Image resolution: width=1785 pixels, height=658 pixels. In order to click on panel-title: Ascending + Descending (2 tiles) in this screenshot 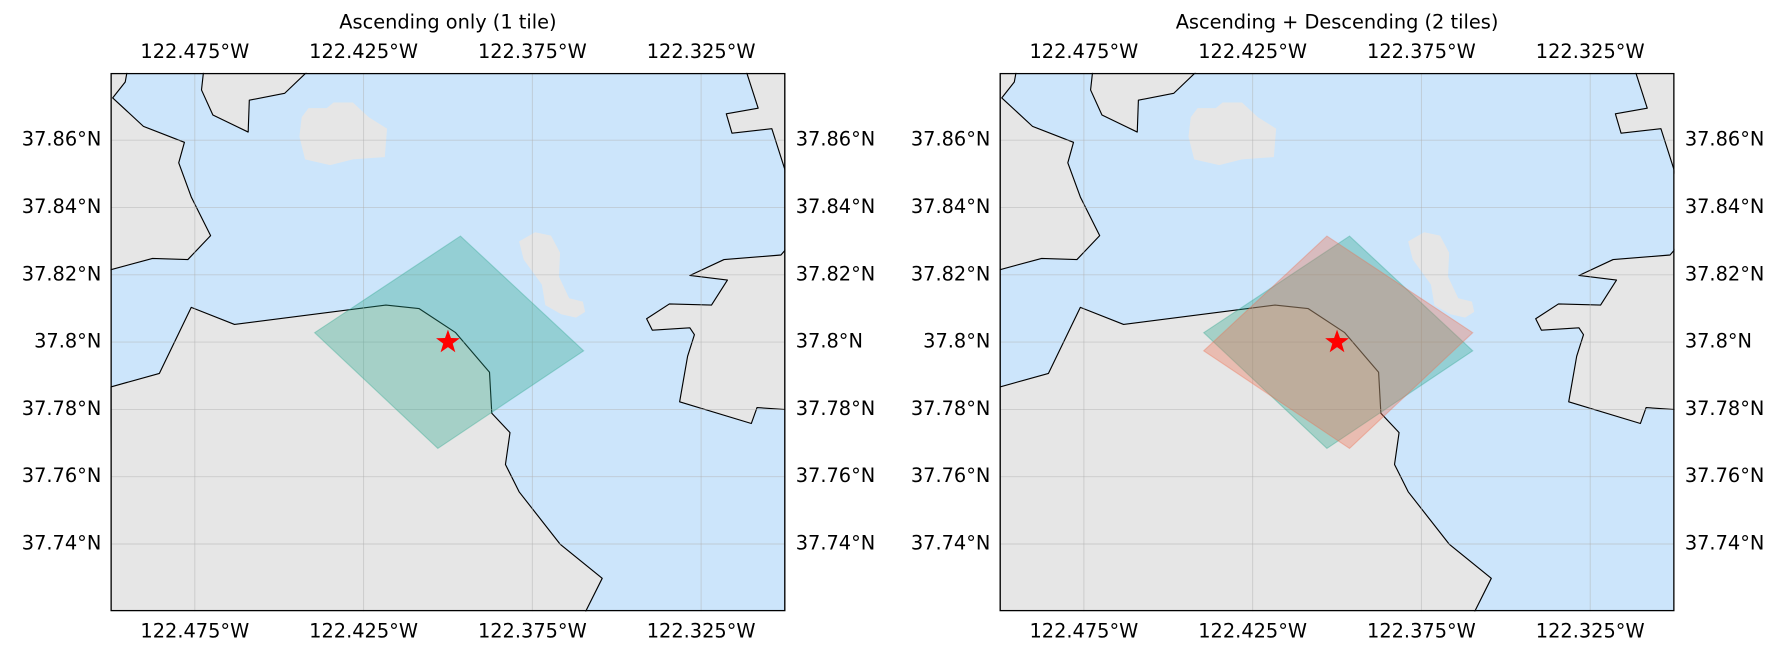, I will do `click(1337, 21)`.